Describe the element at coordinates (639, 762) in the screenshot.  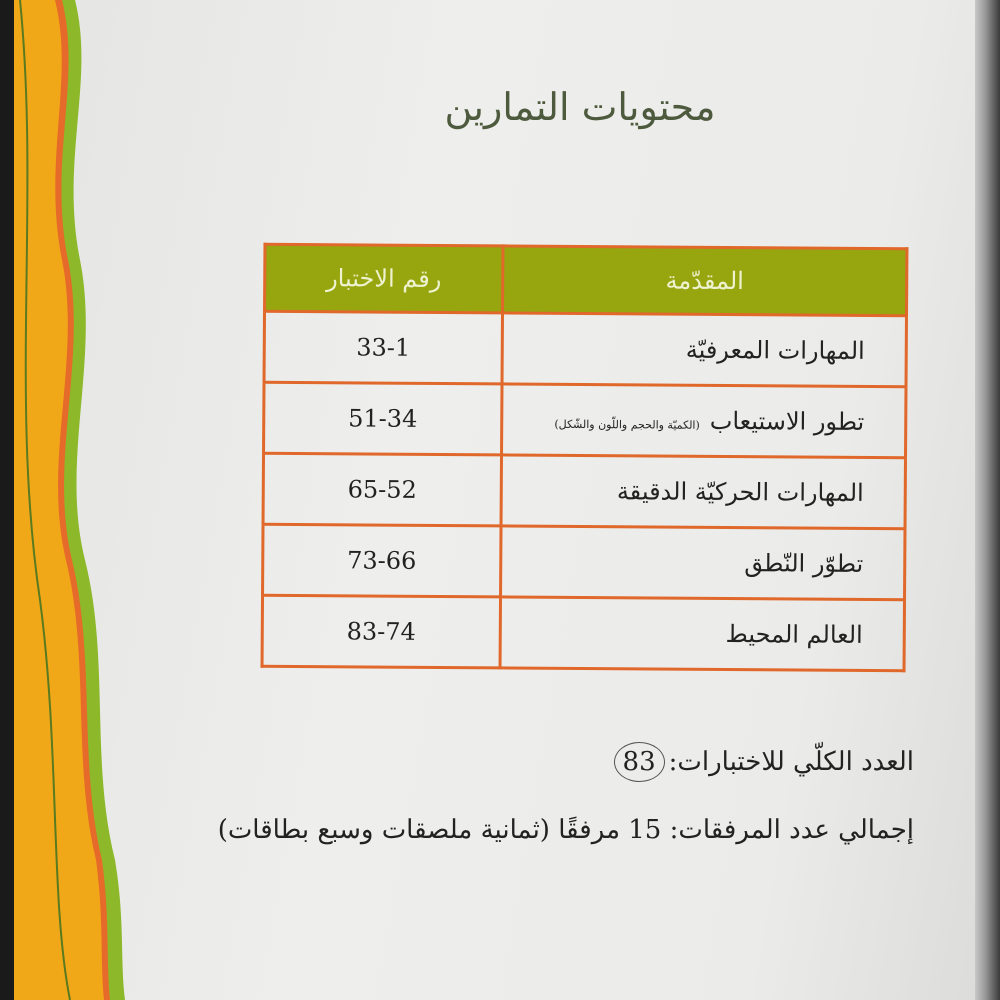
I see `total-tests-value: 83` at that location.